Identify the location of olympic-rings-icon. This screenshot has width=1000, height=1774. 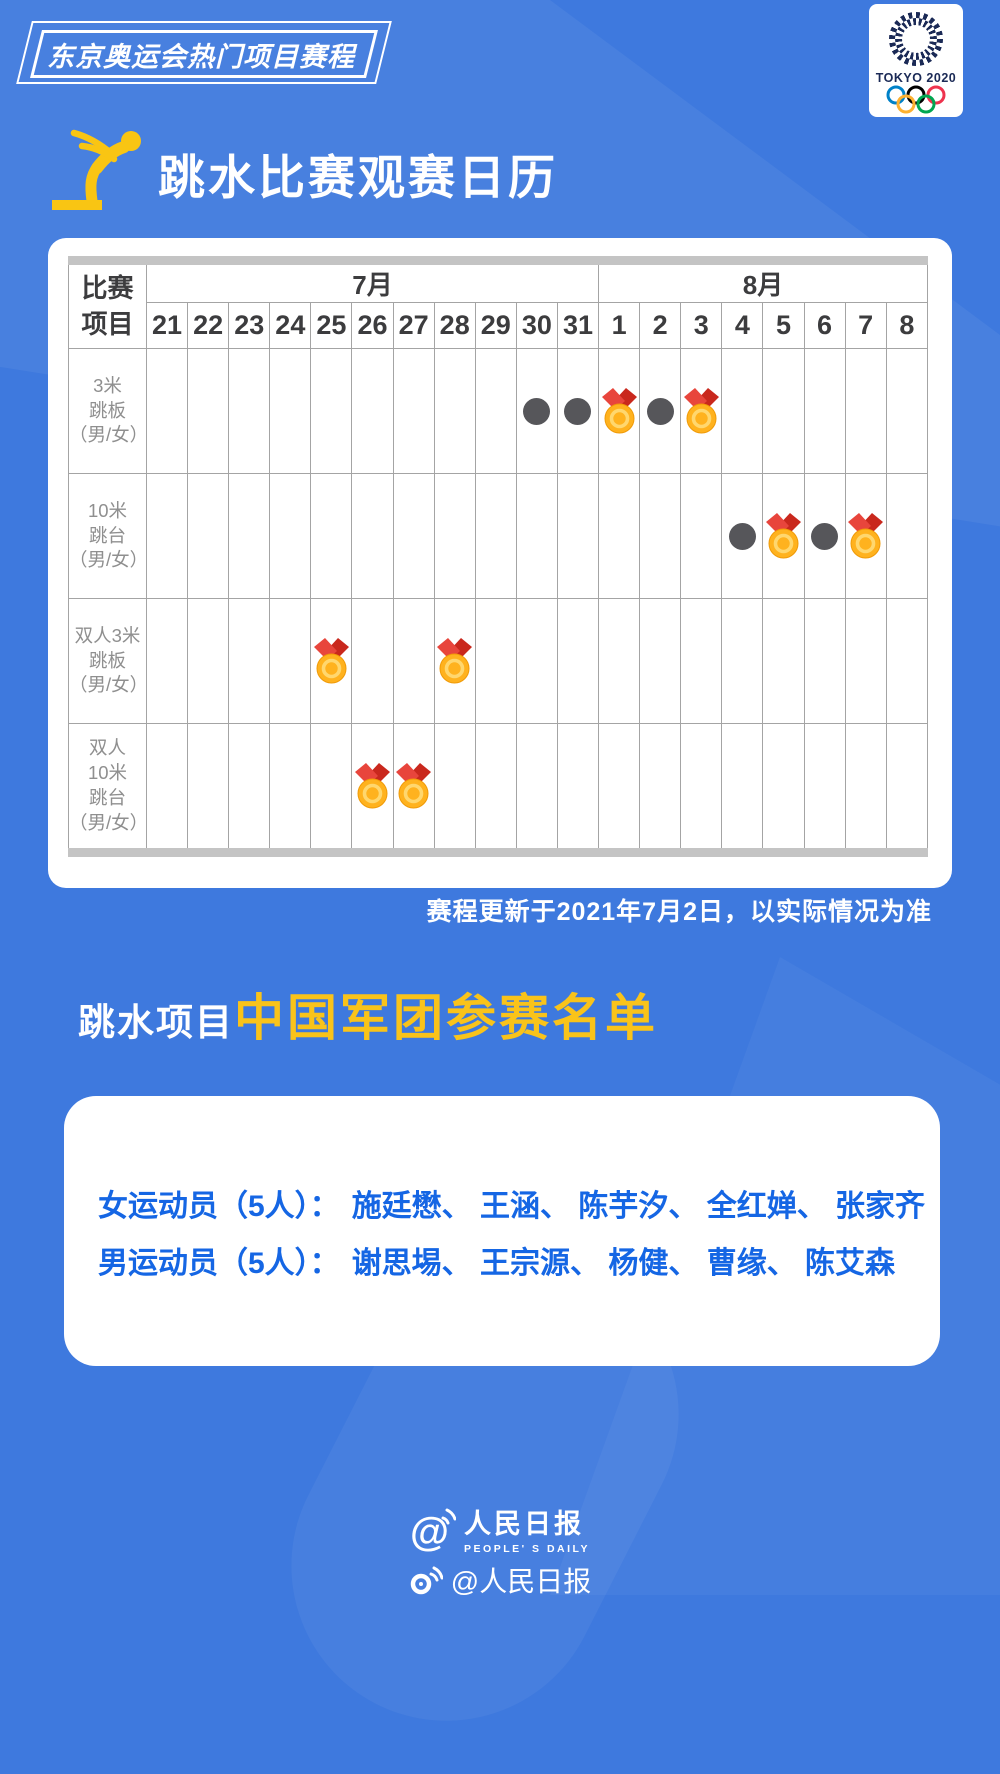
(916, 99).